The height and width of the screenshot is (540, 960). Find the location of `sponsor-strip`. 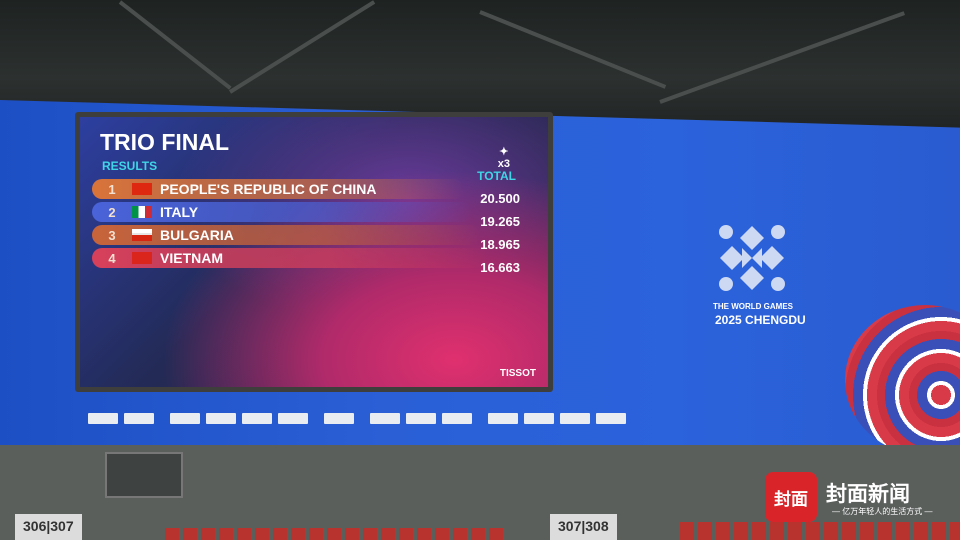

sponsor-strip is located at coordinates (357, 418).